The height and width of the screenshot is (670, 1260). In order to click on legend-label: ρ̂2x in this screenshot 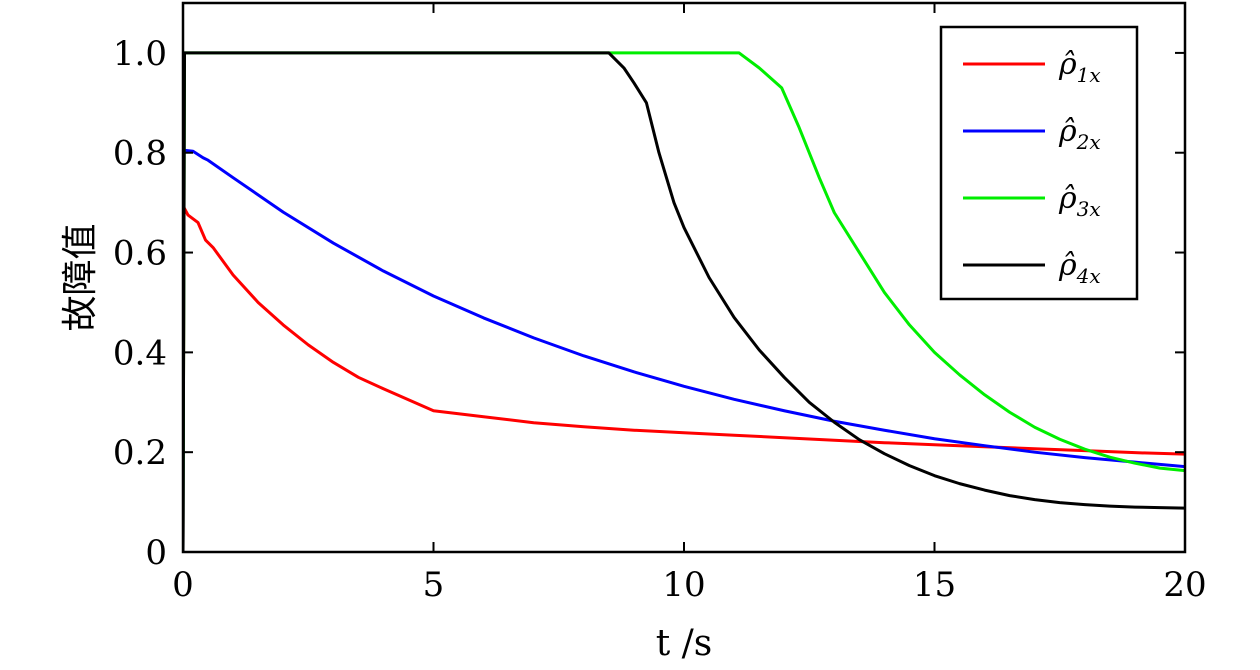, I will do `click(1079, 134)`.